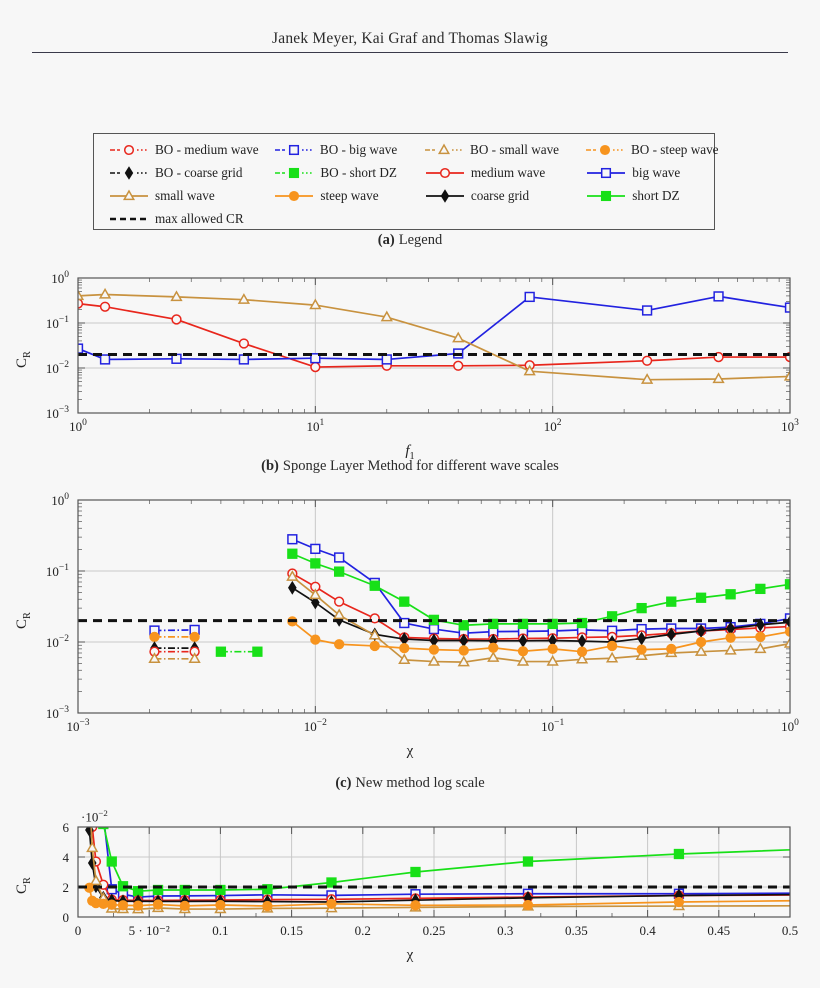 The width and height of the screenshot is (820, 988). What do you see at coordinates (651, 150) in the screenshot?
I see `legend-item-bo-steep-wave: BO - steep wave` at bounding box center [651, 150].